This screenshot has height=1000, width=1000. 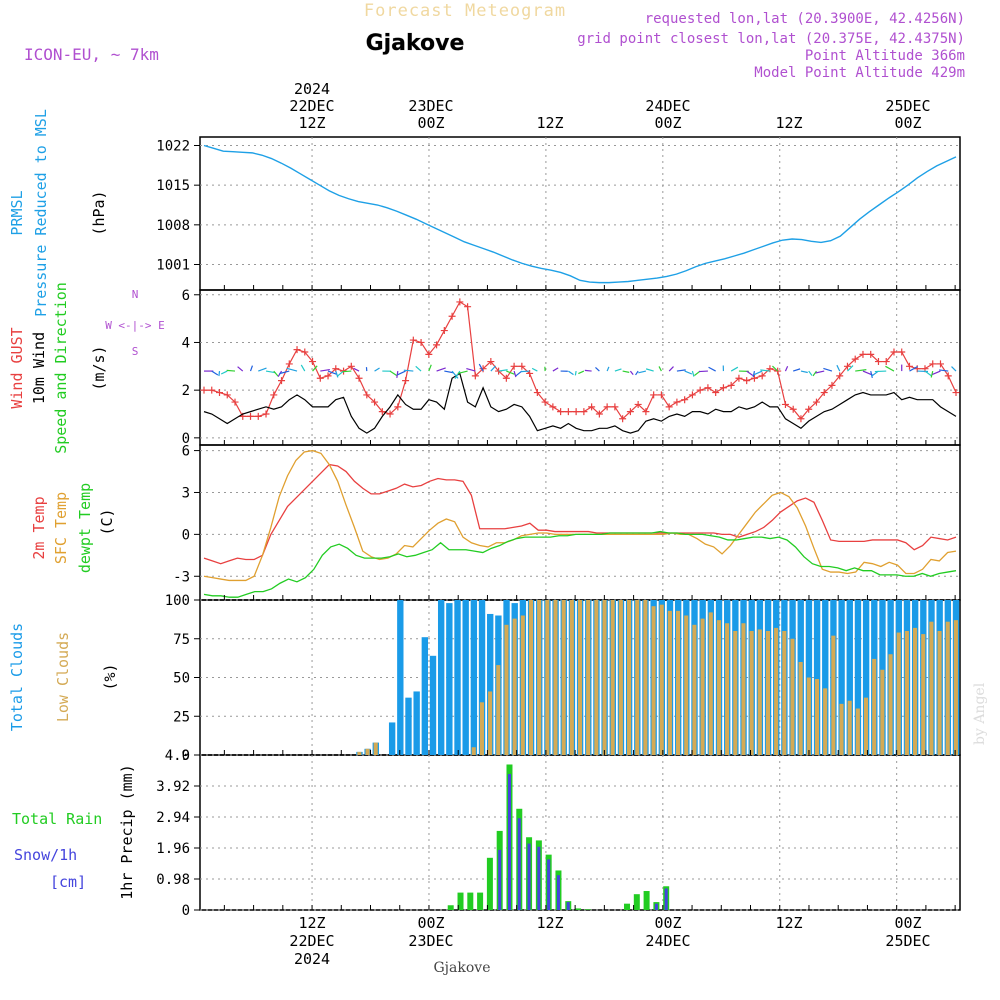 What do you see at coordinates (430, 941) in the screenshot?
I see `bottom-time-label: 23DEC` at bounding box center [430, 941].